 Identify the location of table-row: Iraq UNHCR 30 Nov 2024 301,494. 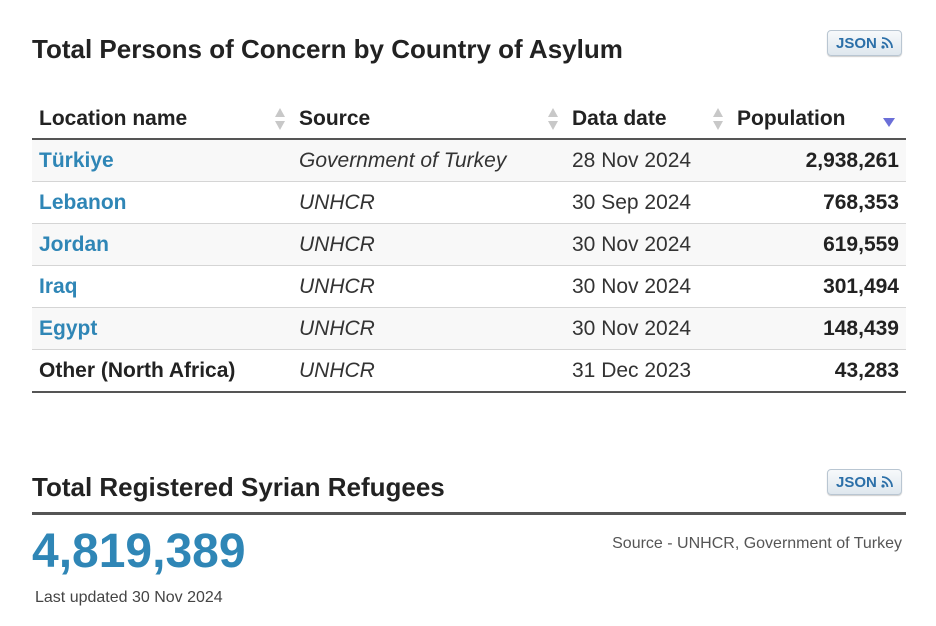
(469, 286).